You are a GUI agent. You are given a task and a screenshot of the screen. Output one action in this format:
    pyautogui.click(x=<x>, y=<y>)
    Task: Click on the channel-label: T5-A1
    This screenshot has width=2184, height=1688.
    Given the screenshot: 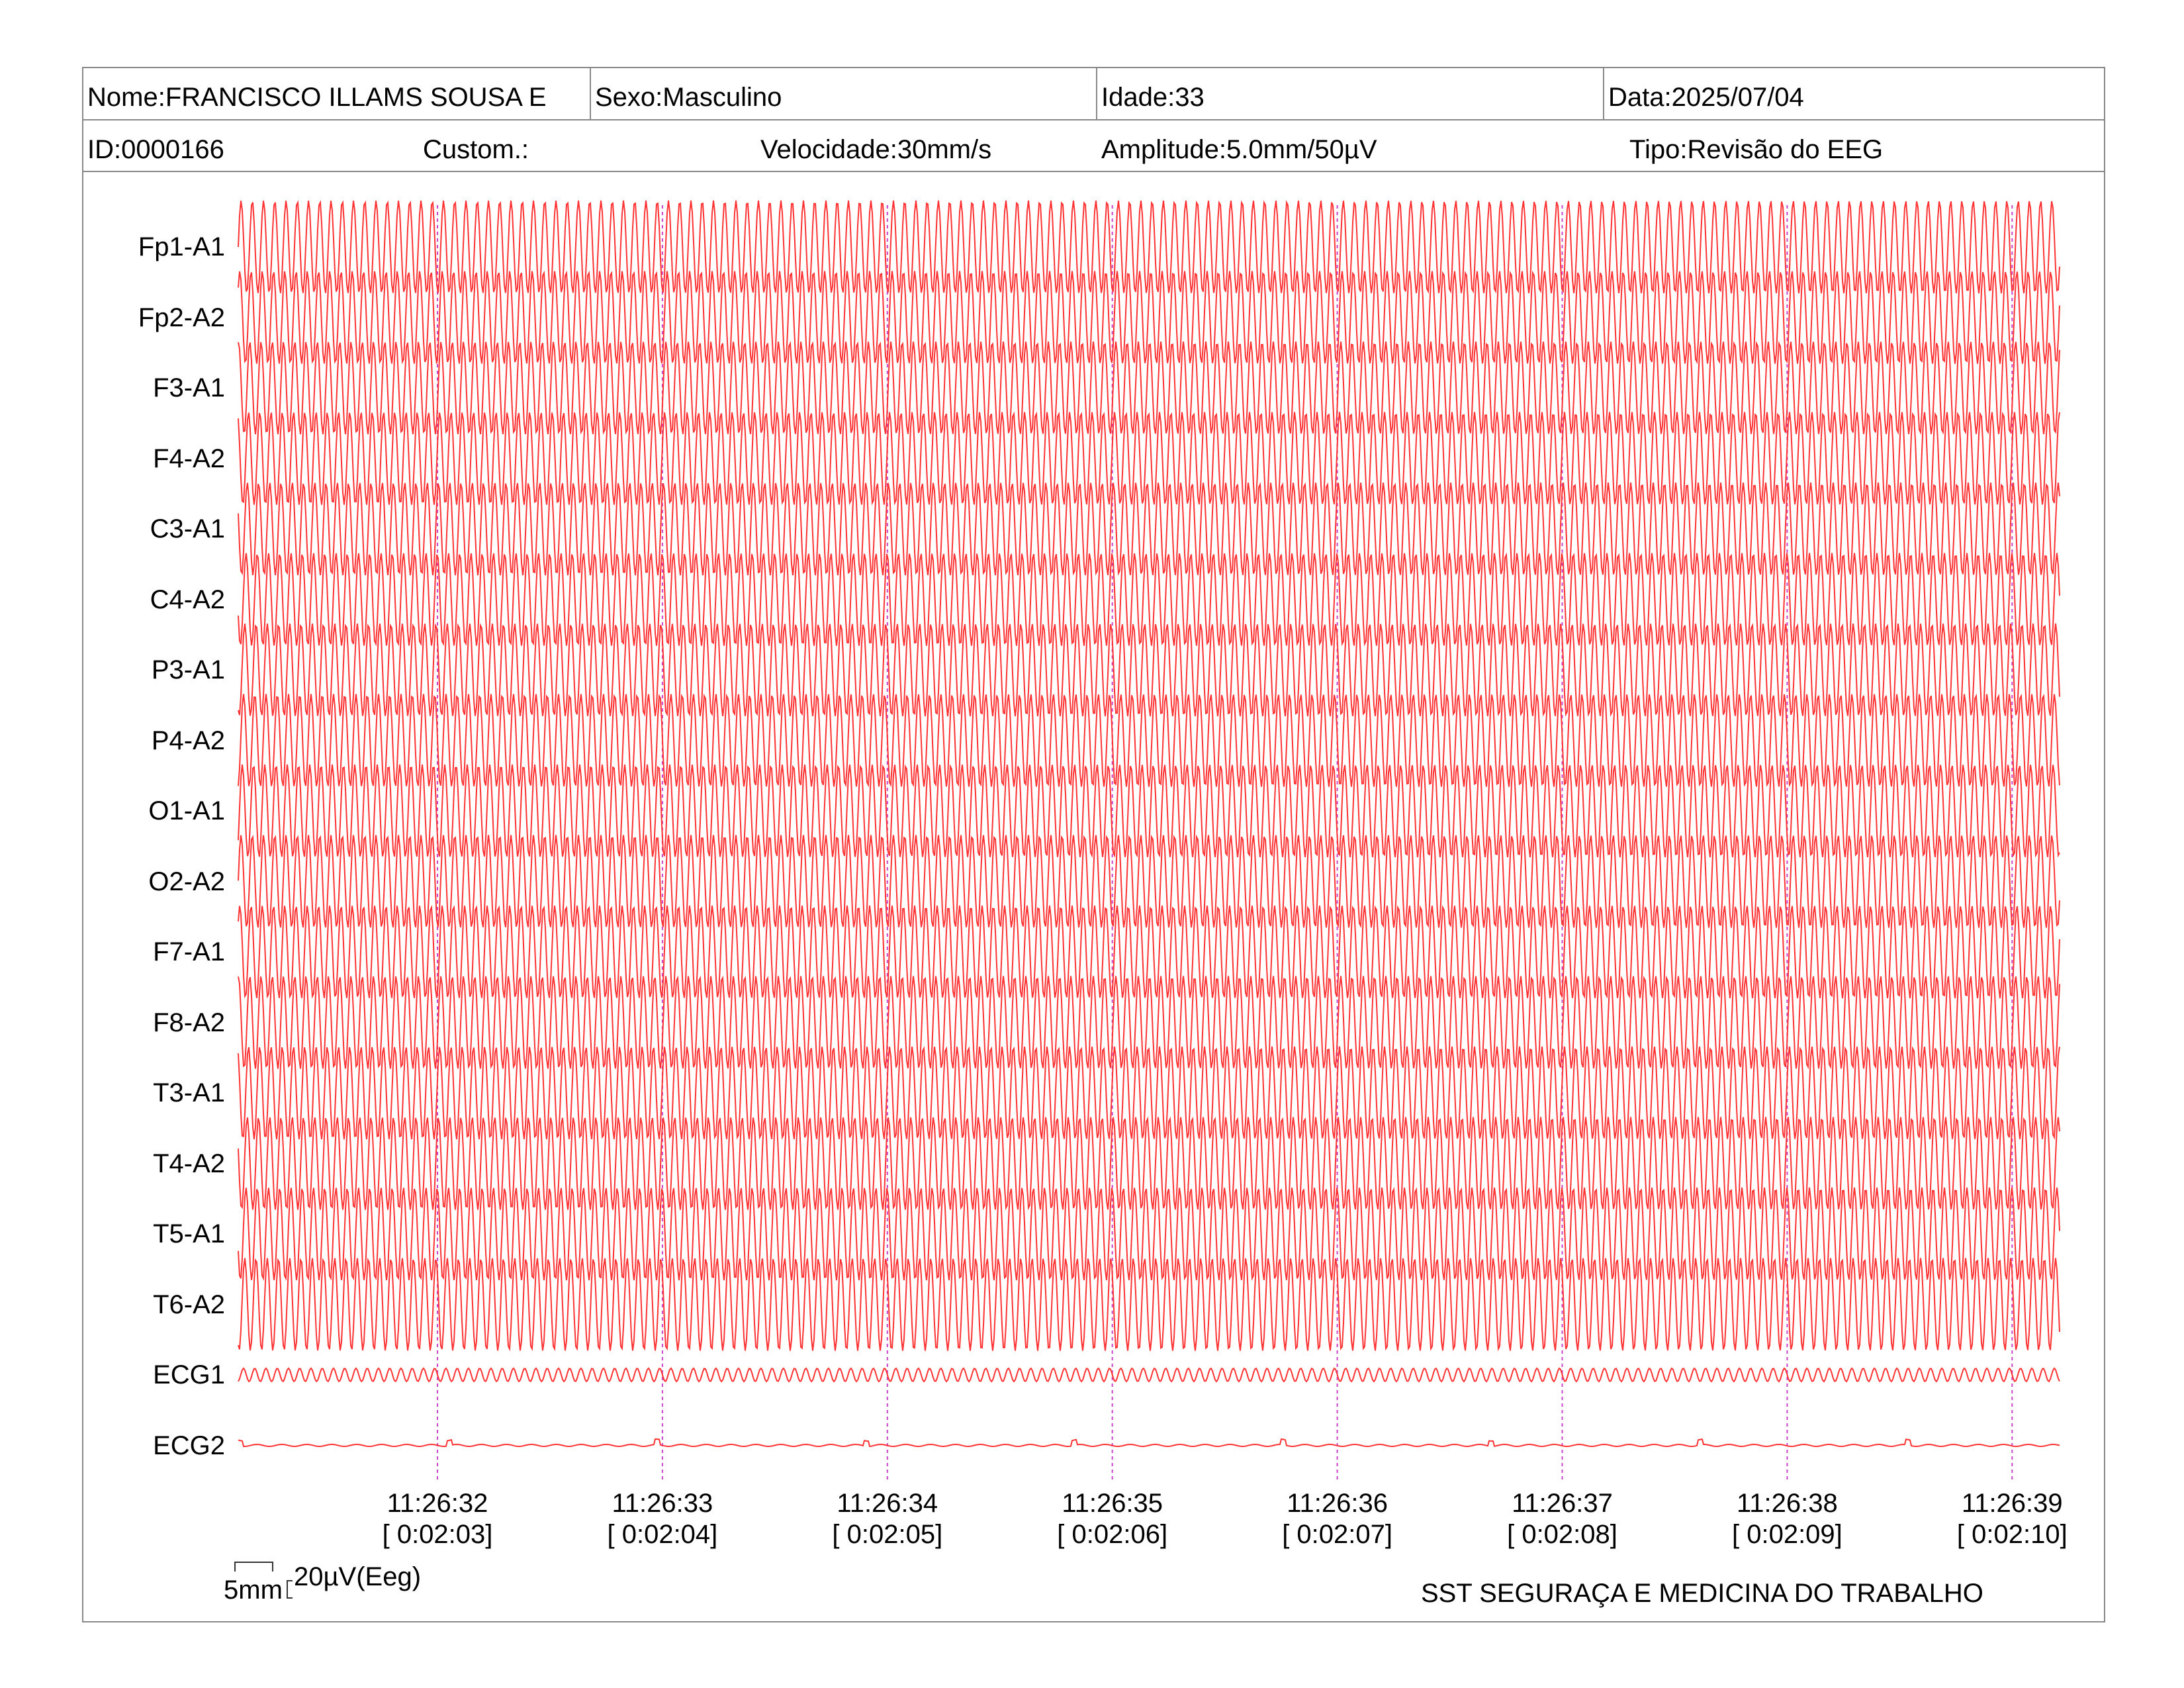 What is the action you would take?
    pyautogui.click(x=189, y=1233)
    